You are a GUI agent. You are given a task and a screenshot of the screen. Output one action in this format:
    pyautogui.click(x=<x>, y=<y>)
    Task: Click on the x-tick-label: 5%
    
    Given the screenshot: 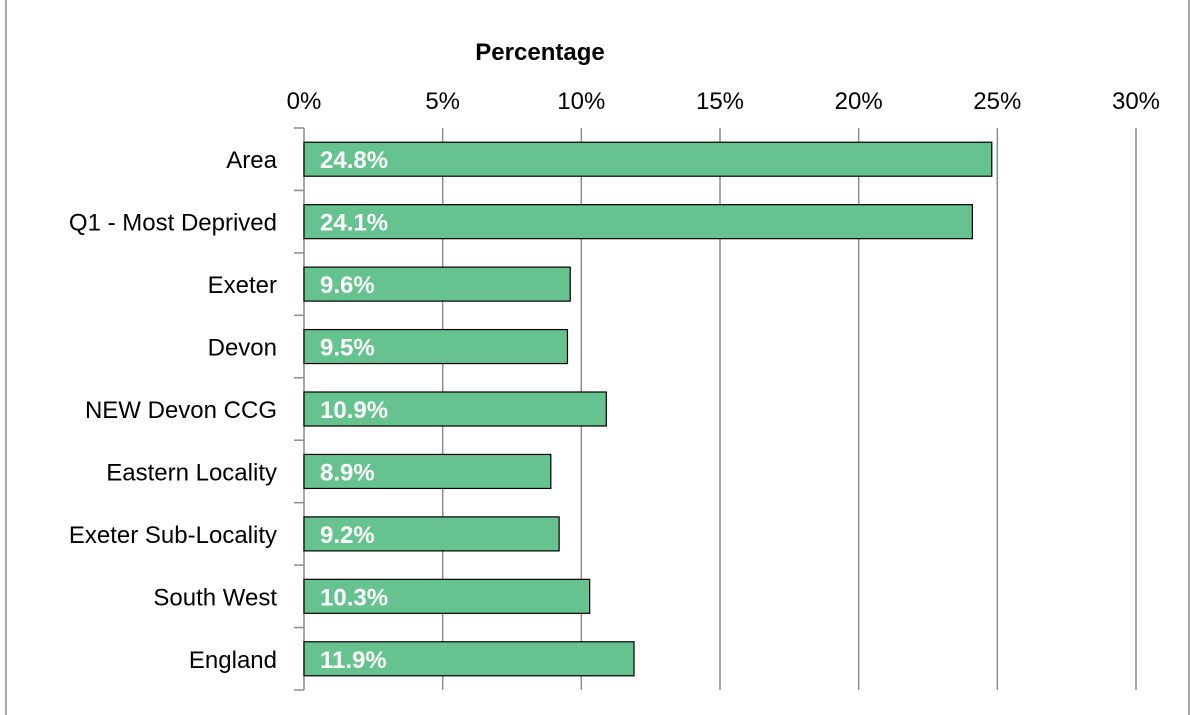 What is the action you would take?
    pyautogui.click(x=442, y=101)
    